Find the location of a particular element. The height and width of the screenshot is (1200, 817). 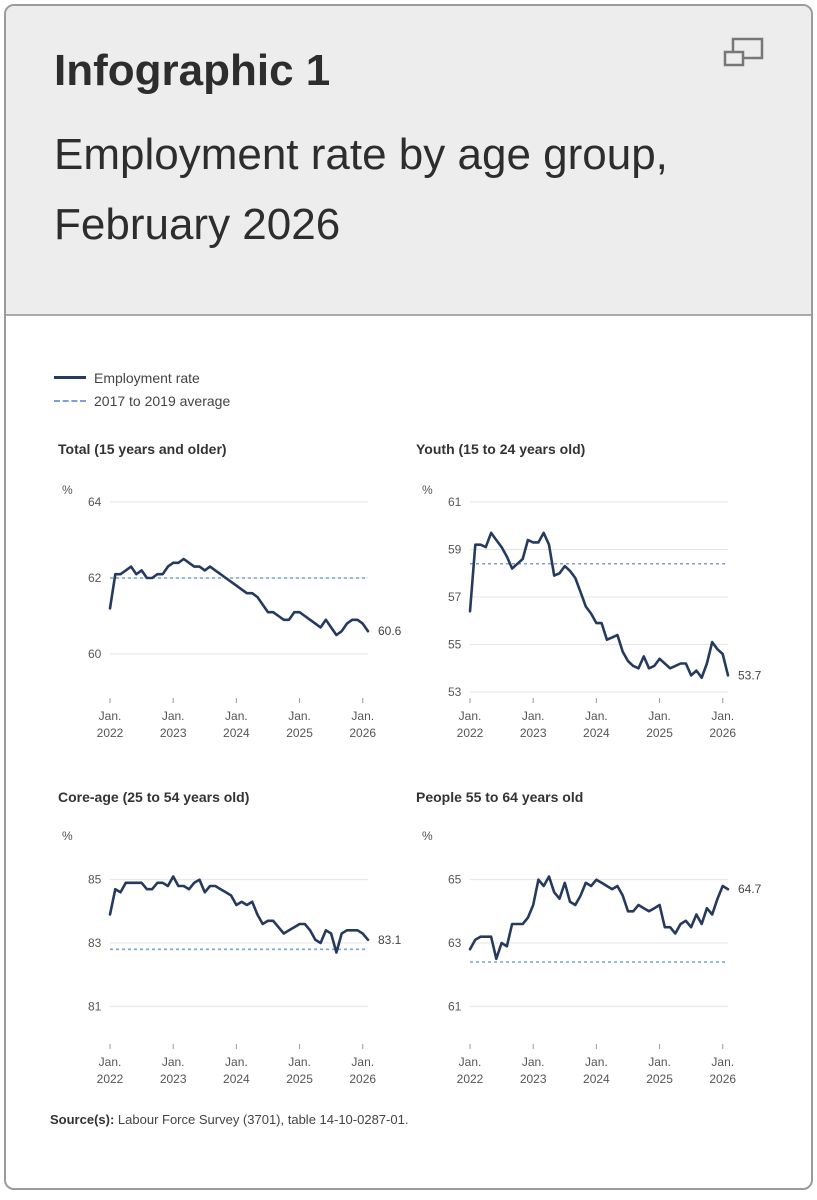

y-tick-label: 59 is located at coordinates (455, 550).